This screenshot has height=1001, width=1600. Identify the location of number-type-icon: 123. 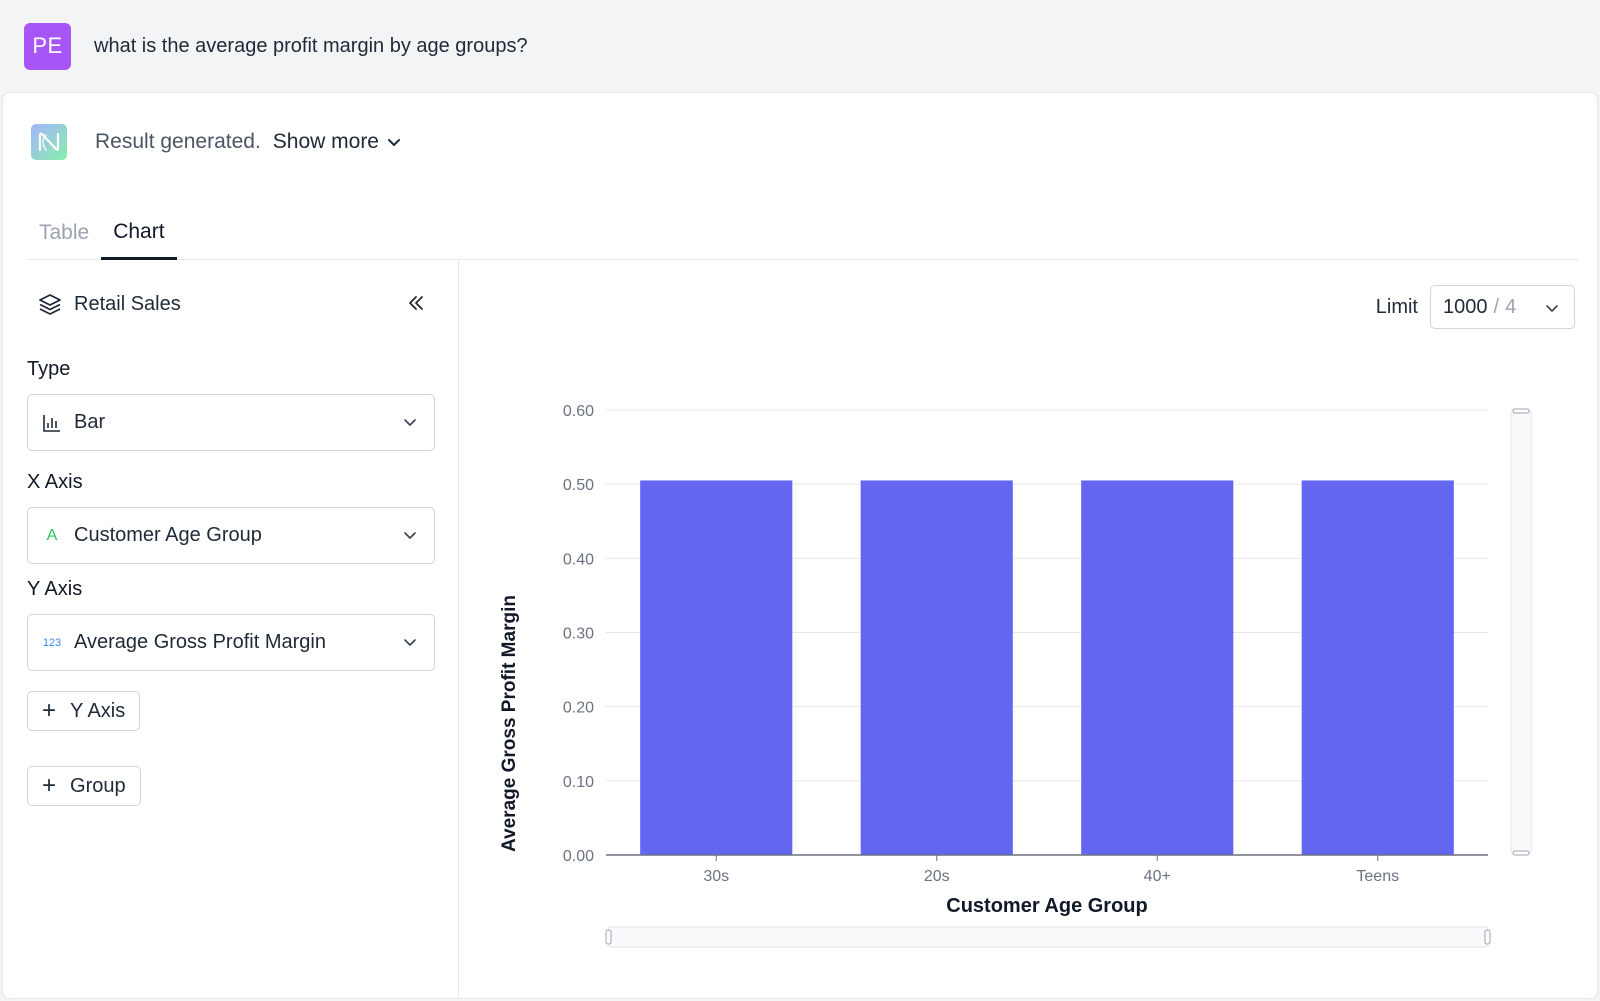
(52, 642).